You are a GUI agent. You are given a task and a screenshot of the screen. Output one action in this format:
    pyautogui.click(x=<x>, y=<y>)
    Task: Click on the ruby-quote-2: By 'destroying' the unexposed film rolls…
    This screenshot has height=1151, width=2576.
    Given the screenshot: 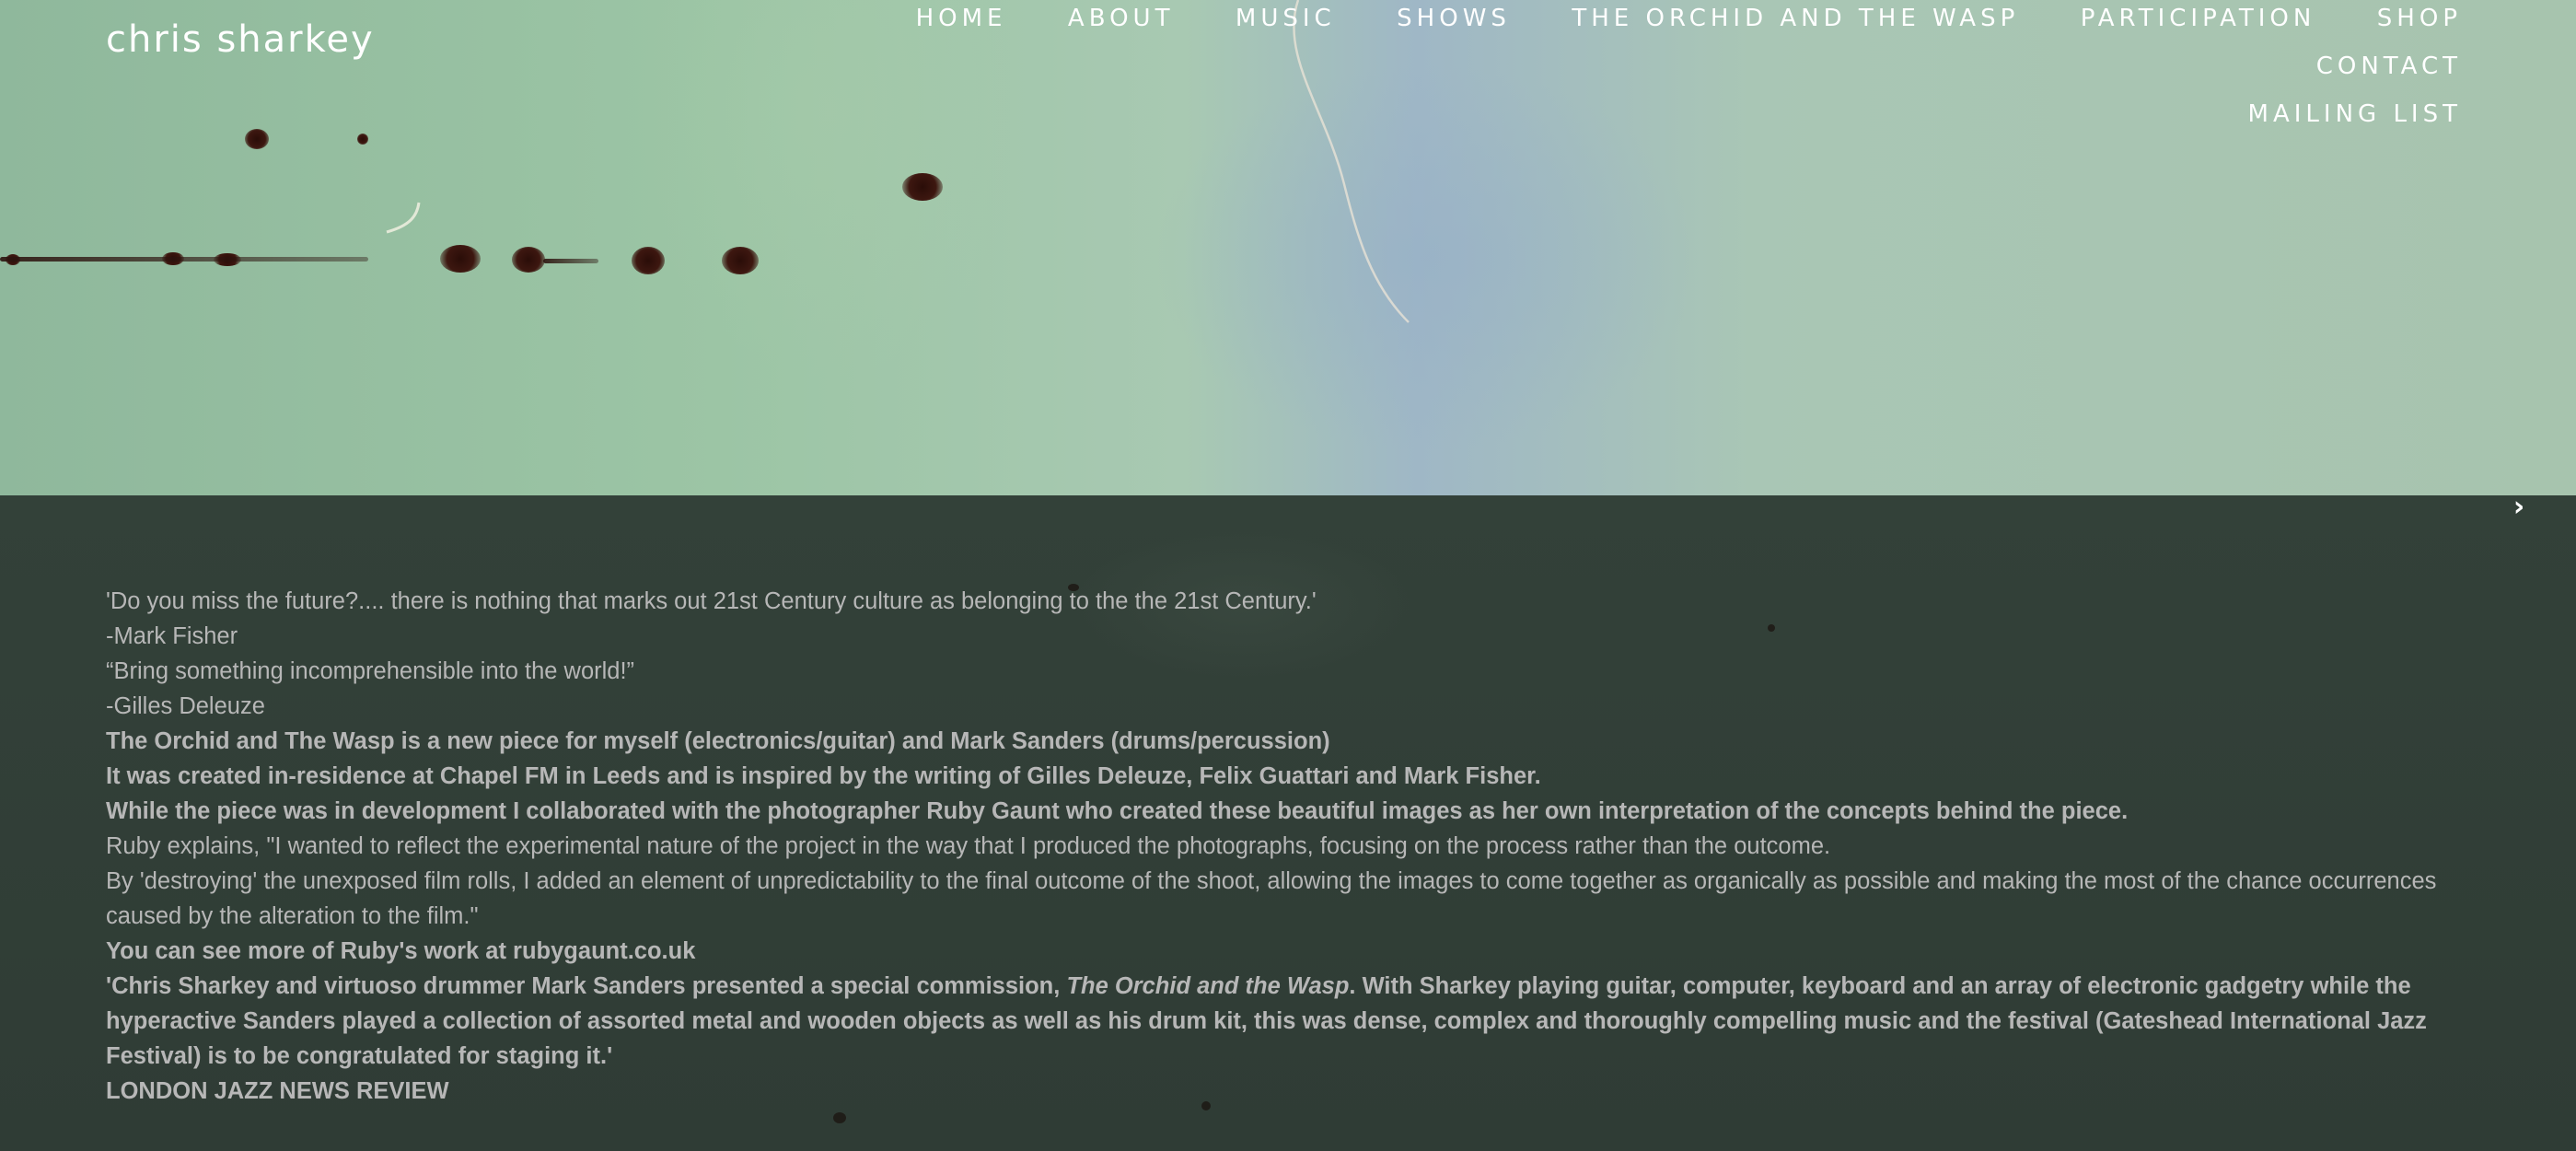 What is the action you would take?
    pyautogui.click(x=1271, y=898)
    